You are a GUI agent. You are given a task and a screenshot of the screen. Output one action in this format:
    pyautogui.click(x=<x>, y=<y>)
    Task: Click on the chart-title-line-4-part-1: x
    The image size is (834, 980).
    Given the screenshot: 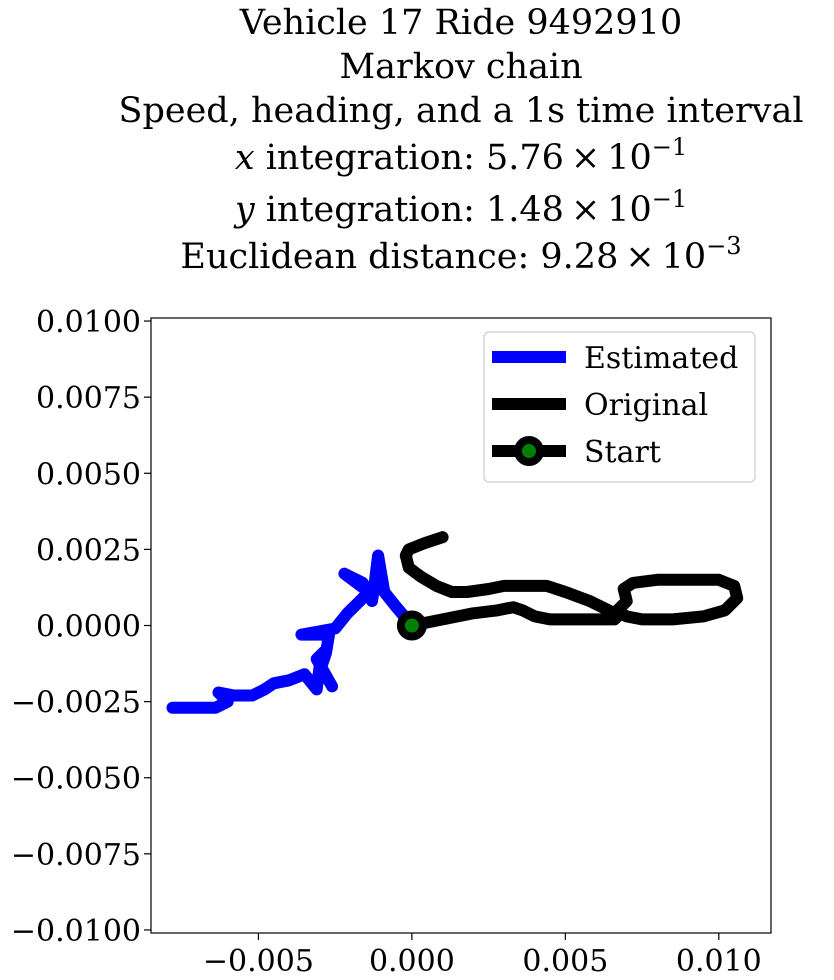 What is the action you would take?
    pyautogui.click(x=245, y=158)
    